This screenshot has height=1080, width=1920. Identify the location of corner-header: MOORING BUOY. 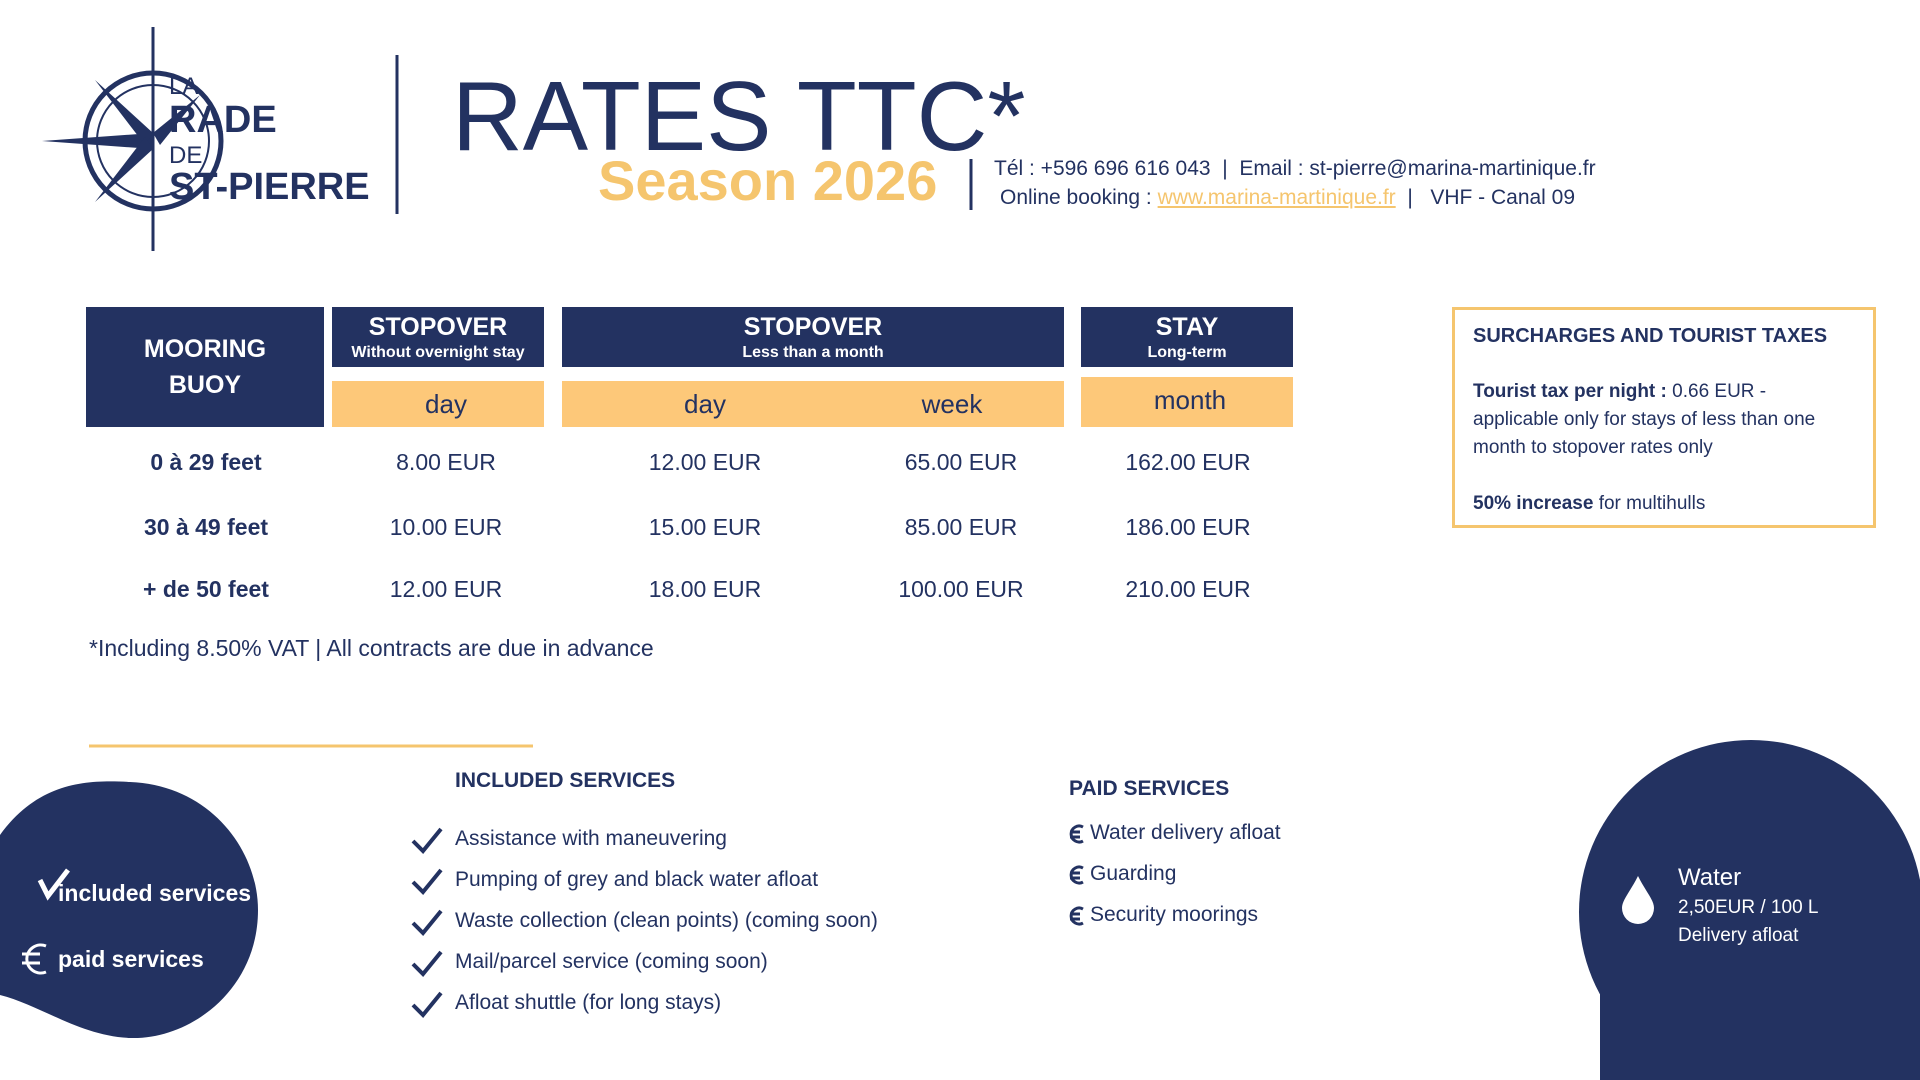
(205, 367).